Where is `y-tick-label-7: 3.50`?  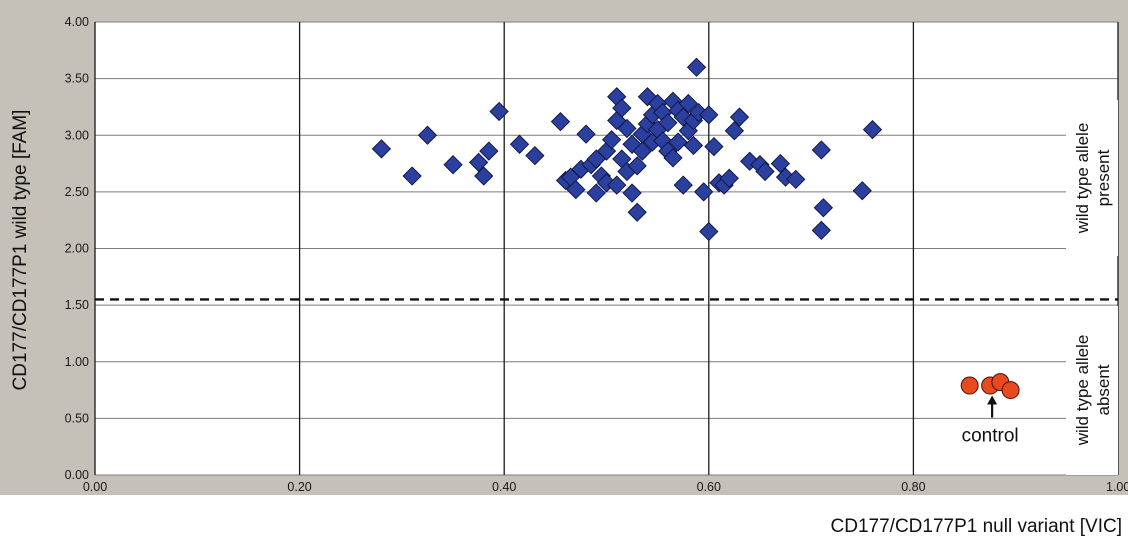
y-tick-label-7: 3.50 is located at coordinates (77, 79).